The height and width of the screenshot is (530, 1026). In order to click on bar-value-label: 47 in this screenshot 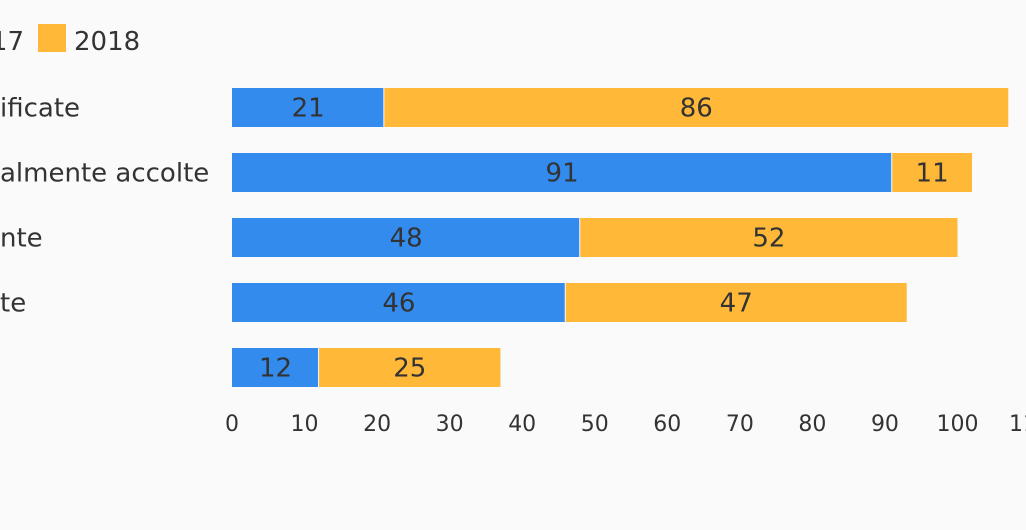, I will do `click(736, 304)`.